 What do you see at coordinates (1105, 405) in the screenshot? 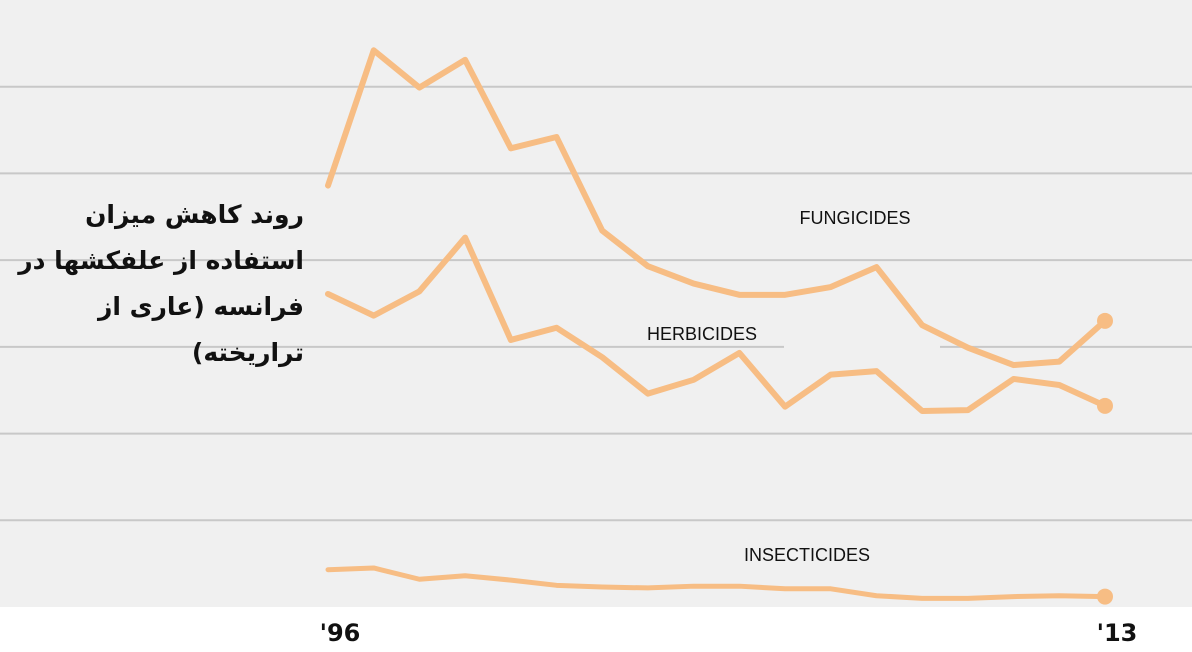
I see `end-point-herbicides` at bounding box center [1105, 405].